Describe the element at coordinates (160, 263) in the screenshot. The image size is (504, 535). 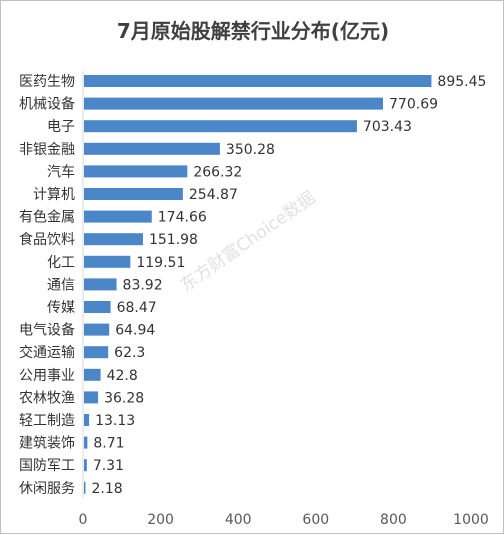
I see `value-label: 119.51` at that location.